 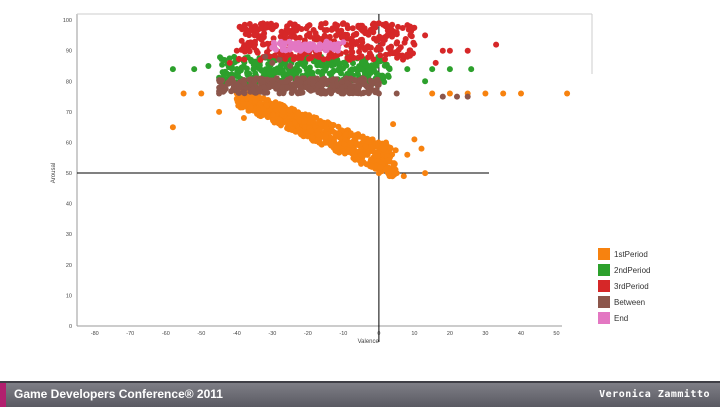 What do you see at coordinates (621, 318) in the screenshot?
I see `legend-label: End` at bounding box center [621, 318].